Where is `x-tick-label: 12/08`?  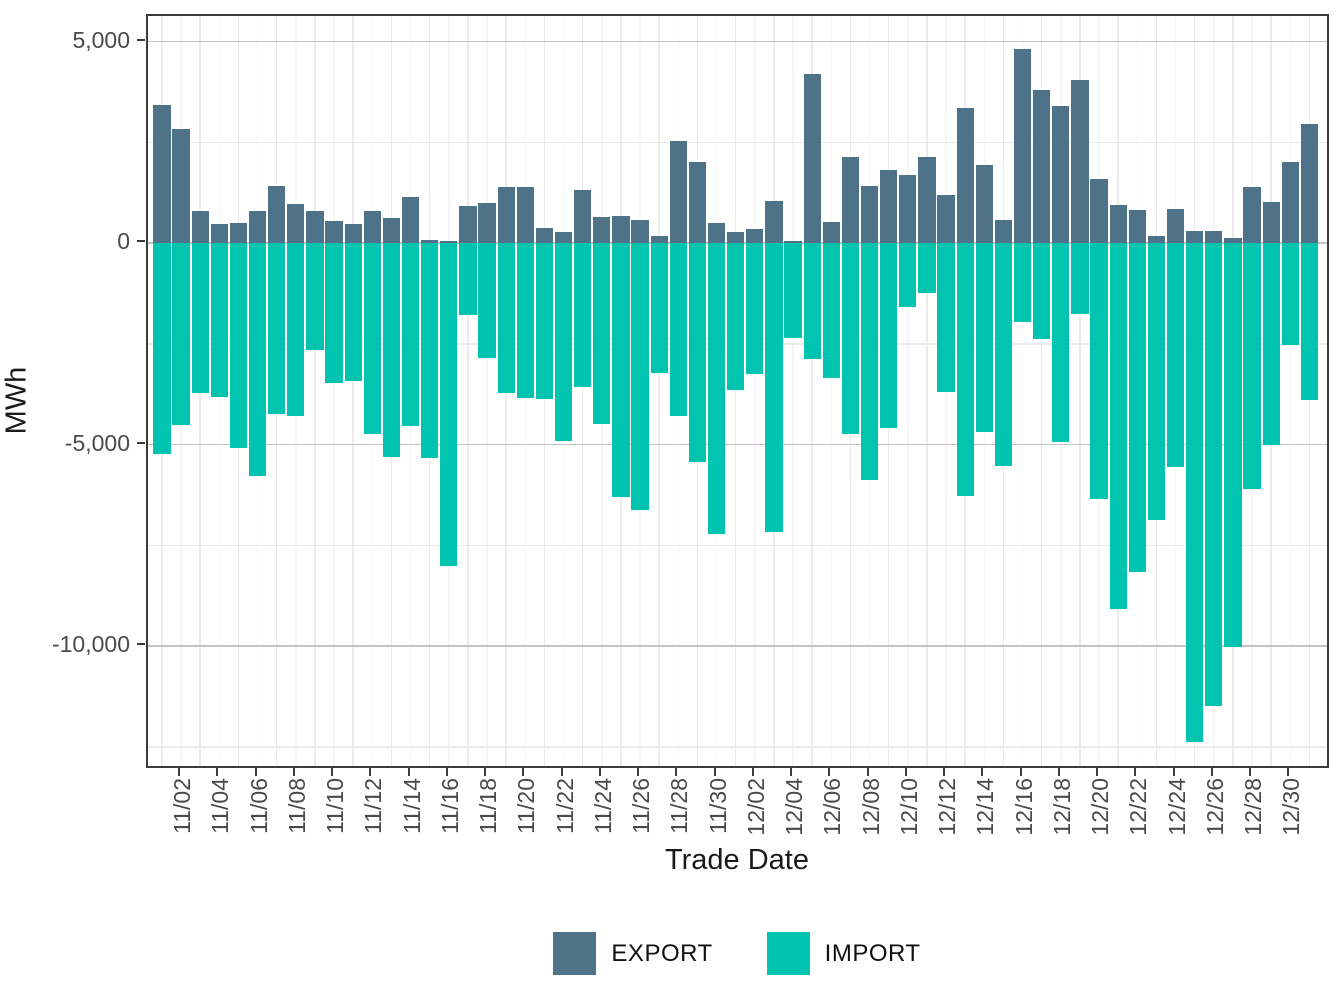 x-tick-label: 12/08 is located at coordinates (870, 807).